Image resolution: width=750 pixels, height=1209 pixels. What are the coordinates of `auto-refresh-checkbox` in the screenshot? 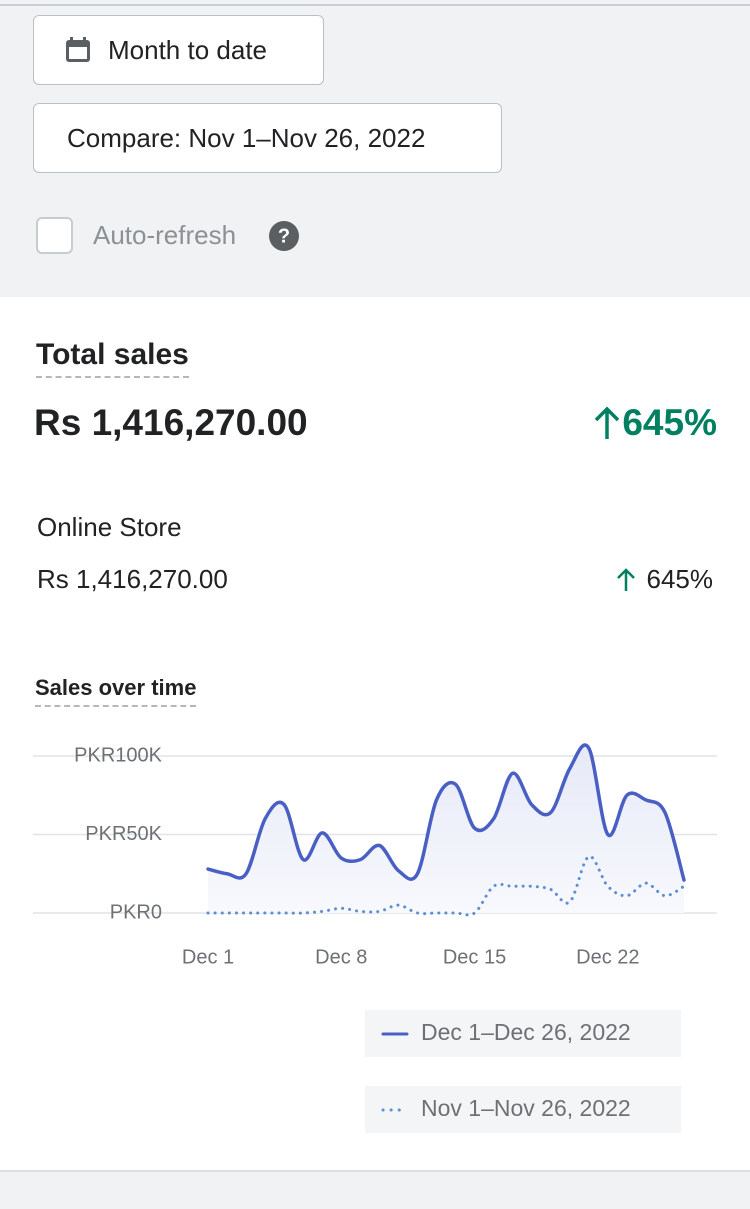 It's located at (54, 235).